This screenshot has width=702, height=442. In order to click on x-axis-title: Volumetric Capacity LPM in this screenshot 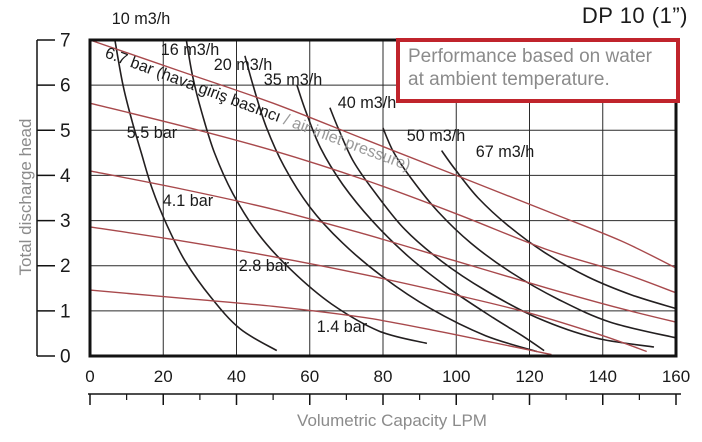, I will do `click(392, 420)`.